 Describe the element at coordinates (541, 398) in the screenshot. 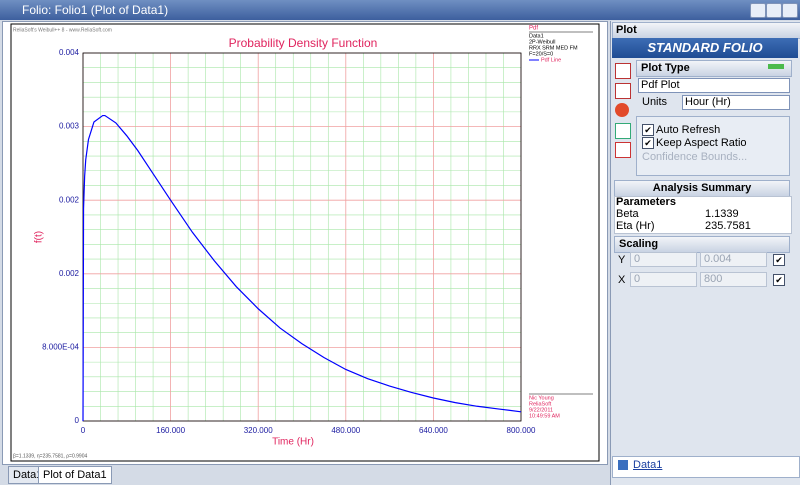

I see `signature-line: Nic Young` at that location.